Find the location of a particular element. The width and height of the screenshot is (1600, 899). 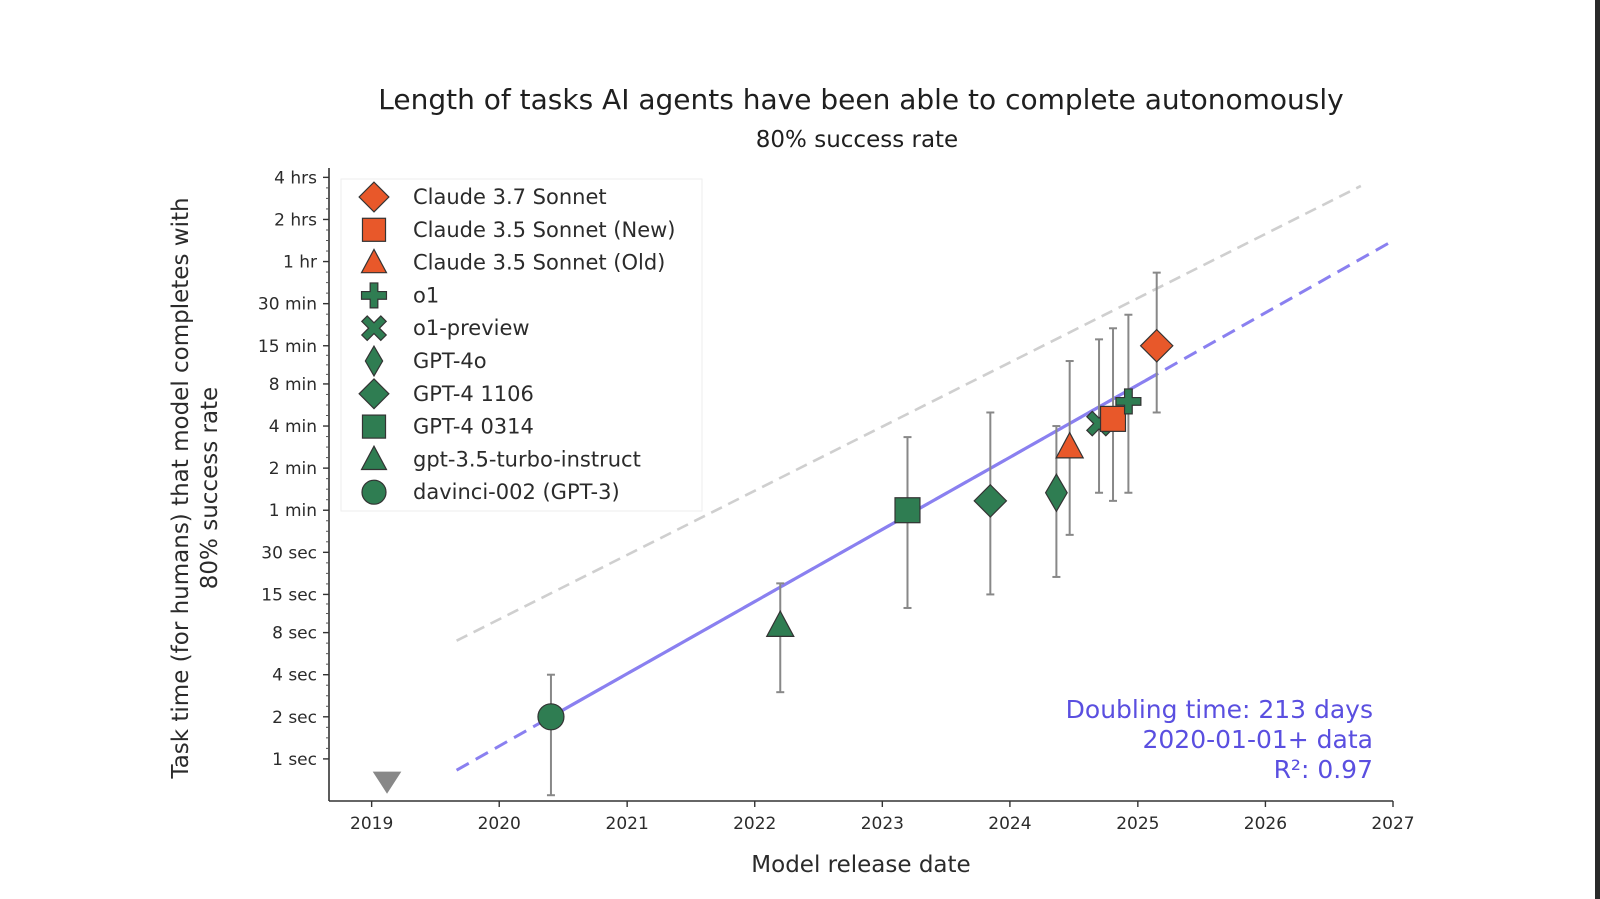

legend-marker-o1 is located at coordinates (374, 295).